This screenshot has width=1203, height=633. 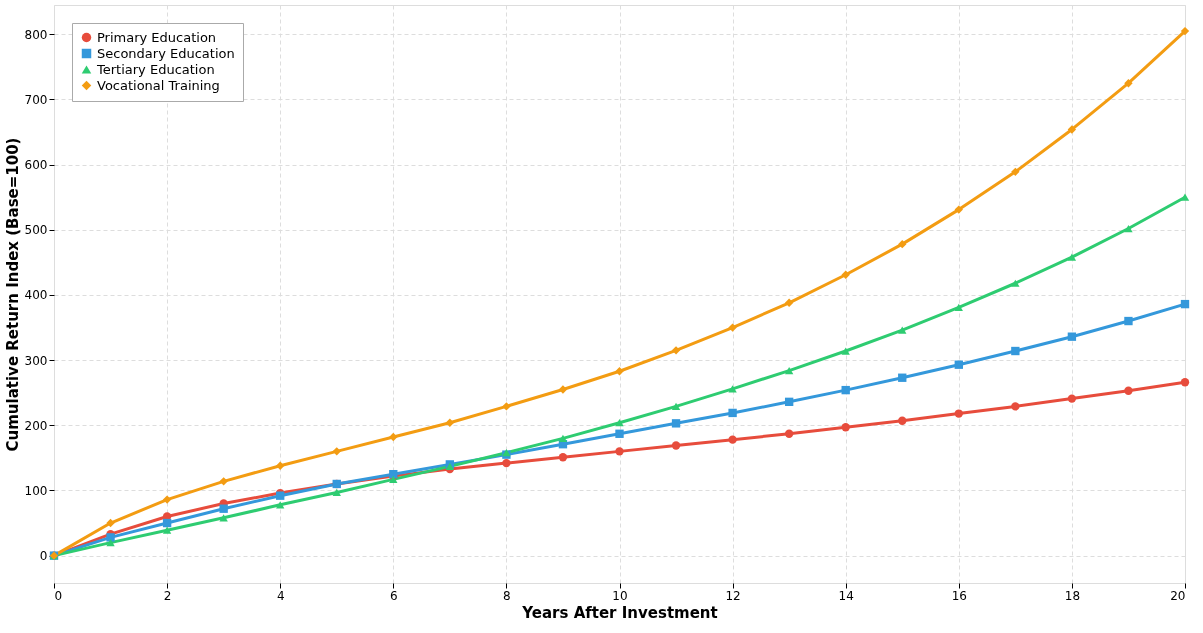 I want to click on legend-label: Tertiary Education, so click(x=155, y=69).